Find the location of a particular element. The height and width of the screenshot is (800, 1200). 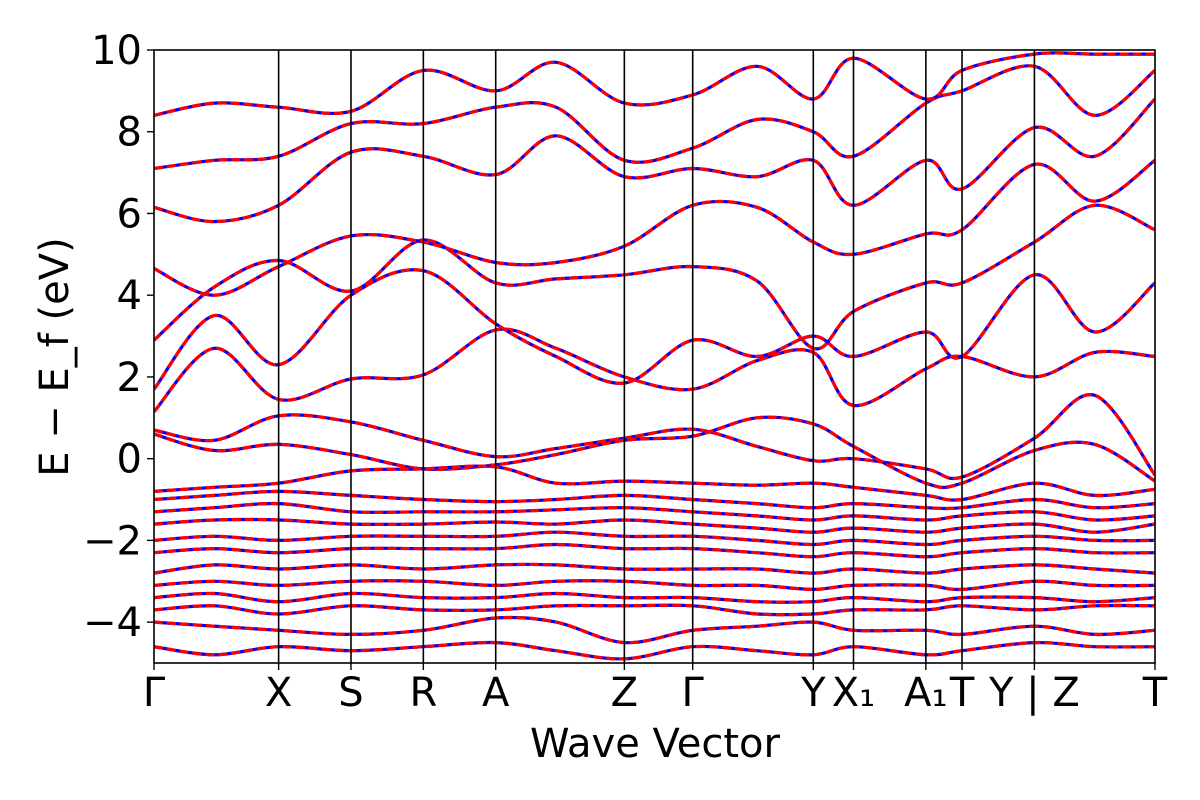

band-14-comparison-line is located at coordinates (654, 550).